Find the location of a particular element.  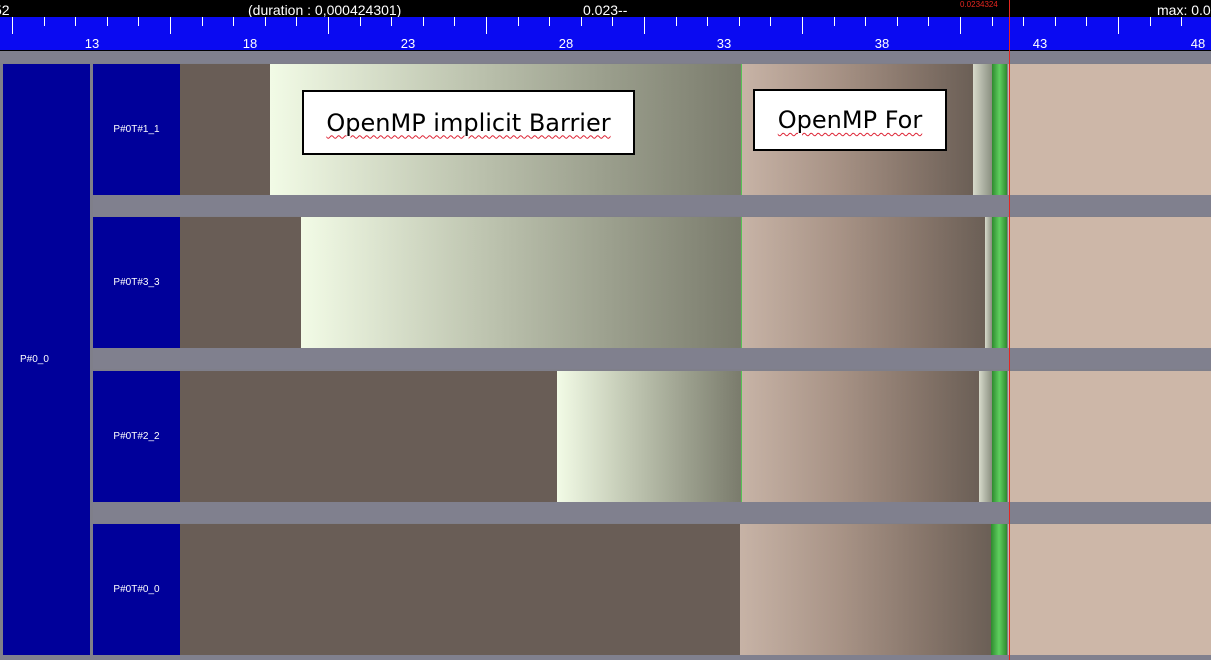

barrier-annotation: OpenMP implicit Barrier is located at coordinates (468, 122).